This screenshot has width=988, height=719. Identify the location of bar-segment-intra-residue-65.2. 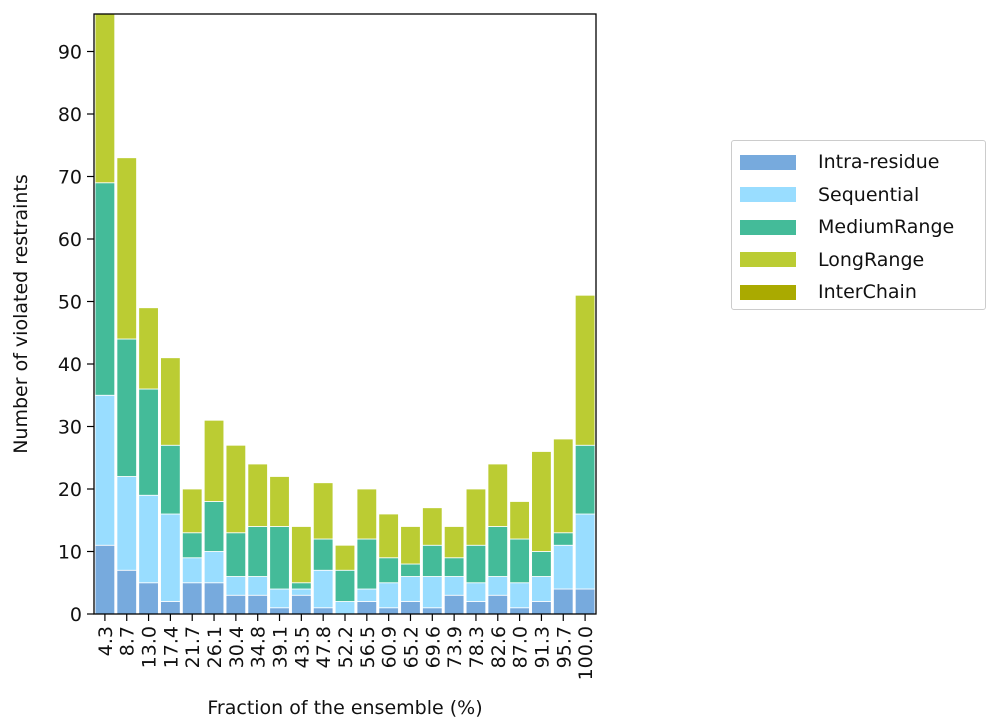
(410, 608).